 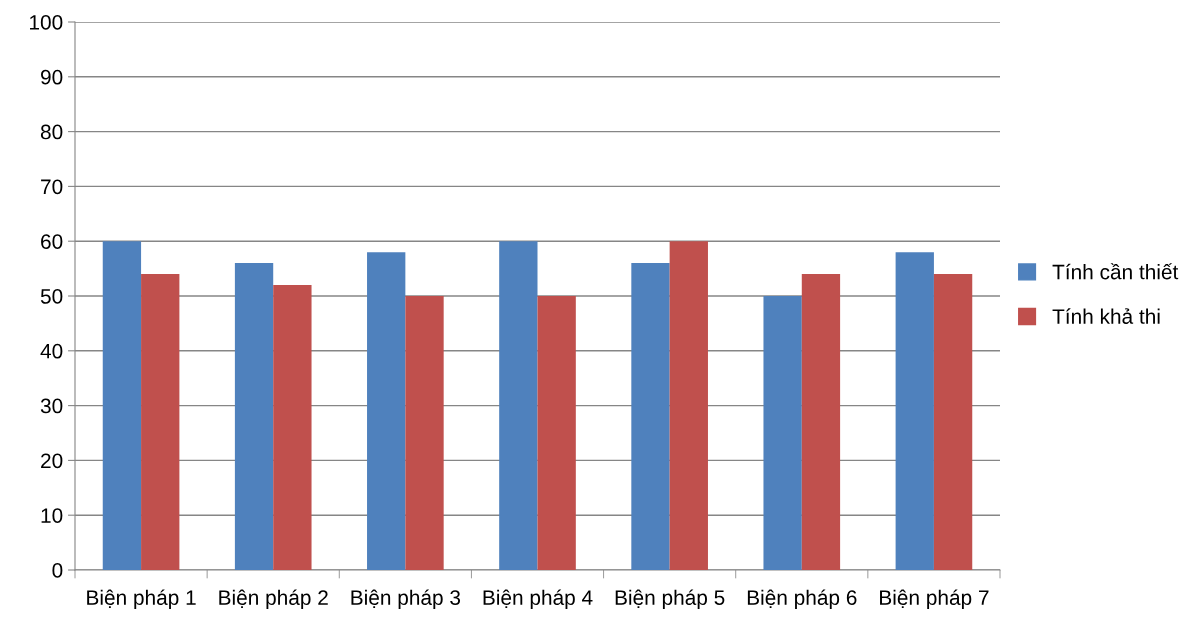 I want to click on y-tick-label: 50, so click(x=51, y=296).